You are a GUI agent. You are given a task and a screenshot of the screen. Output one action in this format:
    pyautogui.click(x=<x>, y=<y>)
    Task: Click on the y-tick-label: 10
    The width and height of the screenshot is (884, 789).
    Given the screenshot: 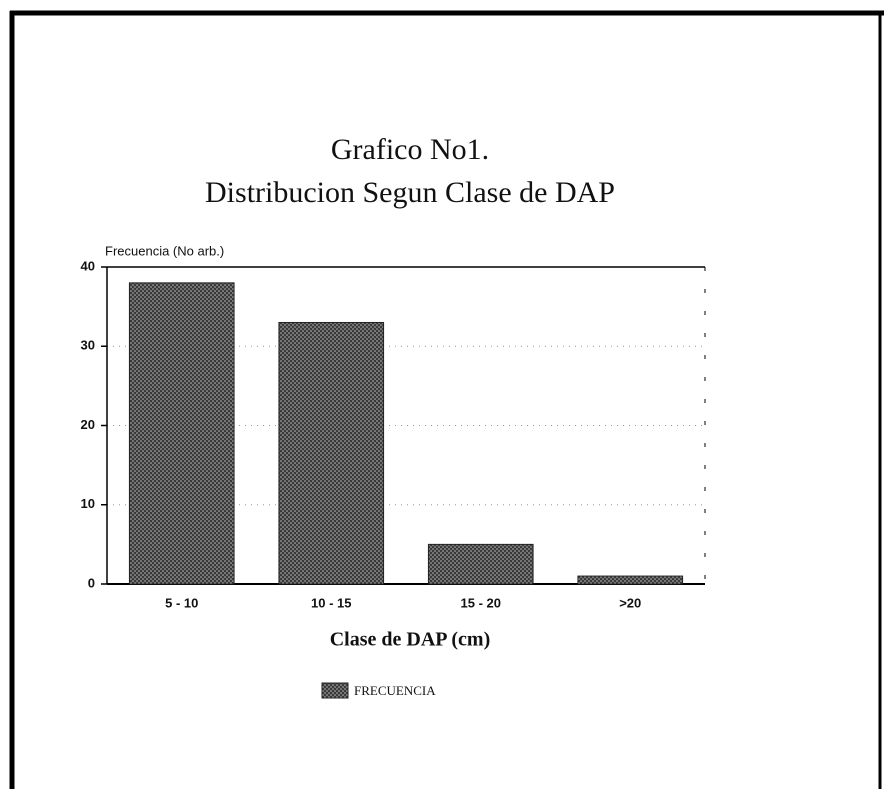 What is the action you would take?
    pyautogui.click(x=88, y=503)
    